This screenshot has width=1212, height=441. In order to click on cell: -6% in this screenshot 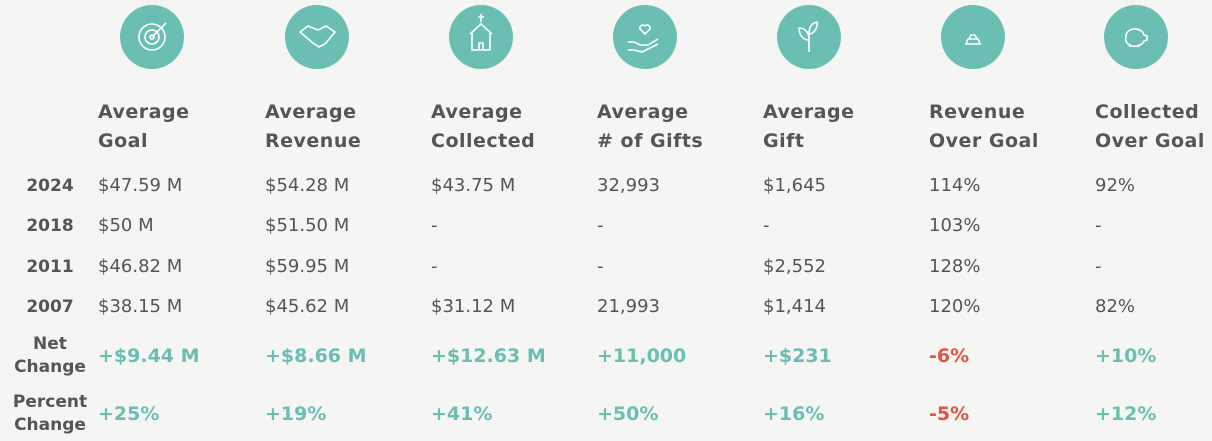, I will do `click(949, 356)`.